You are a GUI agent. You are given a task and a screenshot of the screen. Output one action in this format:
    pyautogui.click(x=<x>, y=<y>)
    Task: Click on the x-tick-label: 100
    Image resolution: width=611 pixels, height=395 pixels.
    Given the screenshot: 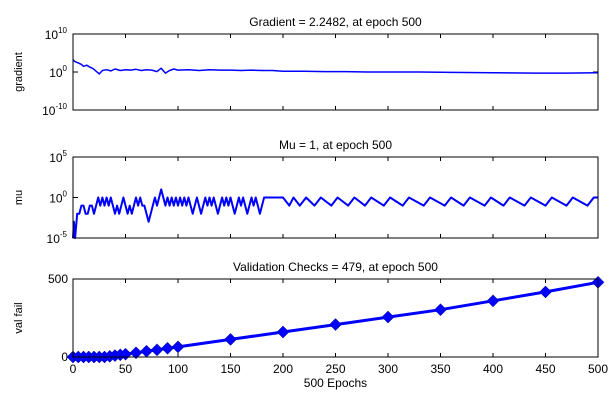 What is the action you would take?
    pyautogui.click(x=178, y=369)
    